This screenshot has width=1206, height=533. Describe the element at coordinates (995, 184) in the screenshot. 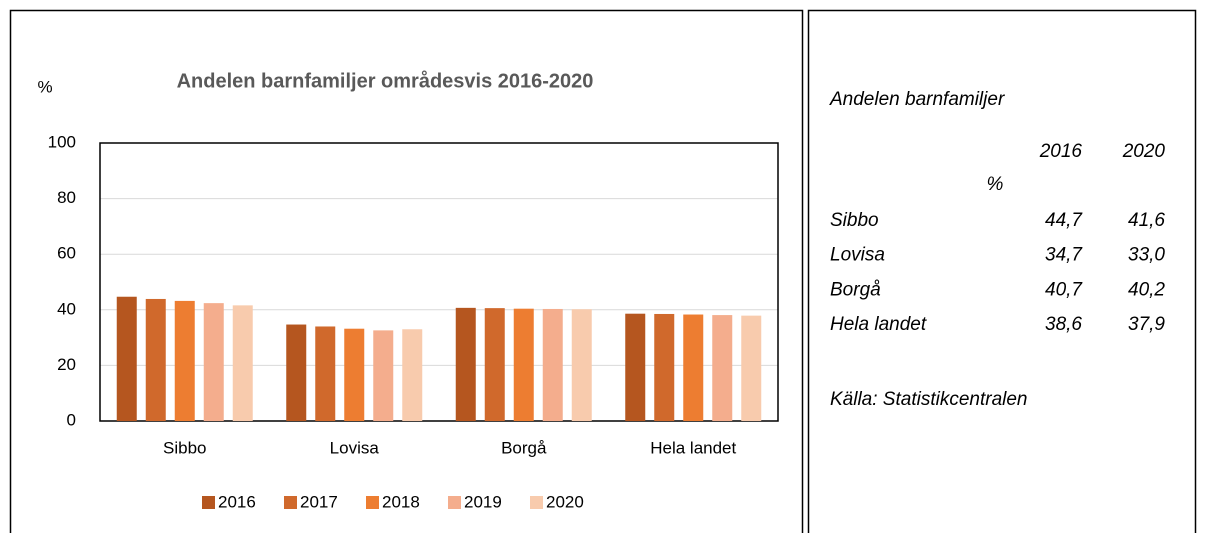

I see `unit-label: %` at that location.